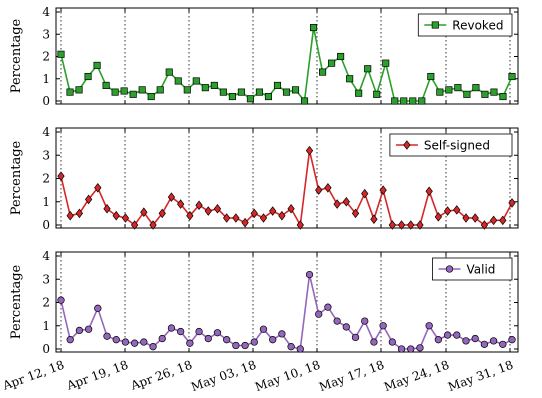 The height and width of the screenshot is (398, 542). Describe the element at coordinates (287, 376) in the screenshot. I see `x-tick-label: May 10, 18` at that location.